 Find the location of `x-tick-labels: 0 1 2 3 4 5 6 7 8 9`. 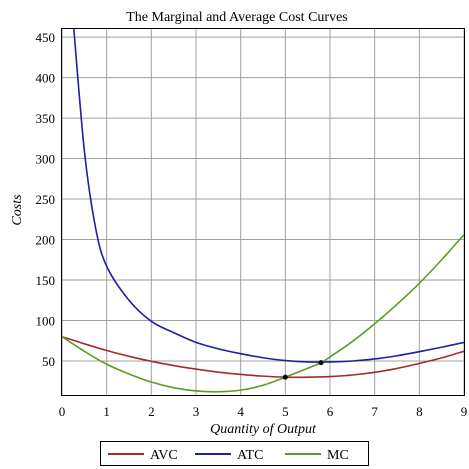

x-tick-labels: 0 1 2 3 4 5 6 7 8 9 is located at coordinates (263, 411).